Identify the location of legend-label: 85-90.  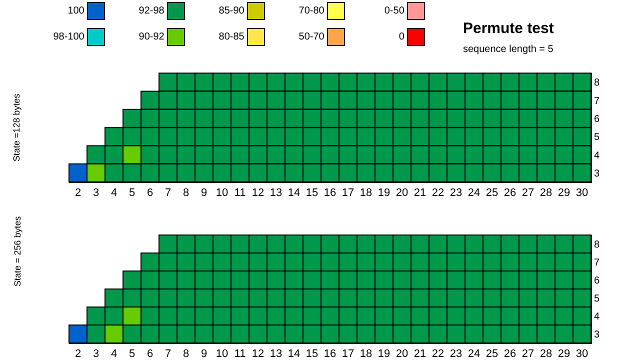
(231, 11).